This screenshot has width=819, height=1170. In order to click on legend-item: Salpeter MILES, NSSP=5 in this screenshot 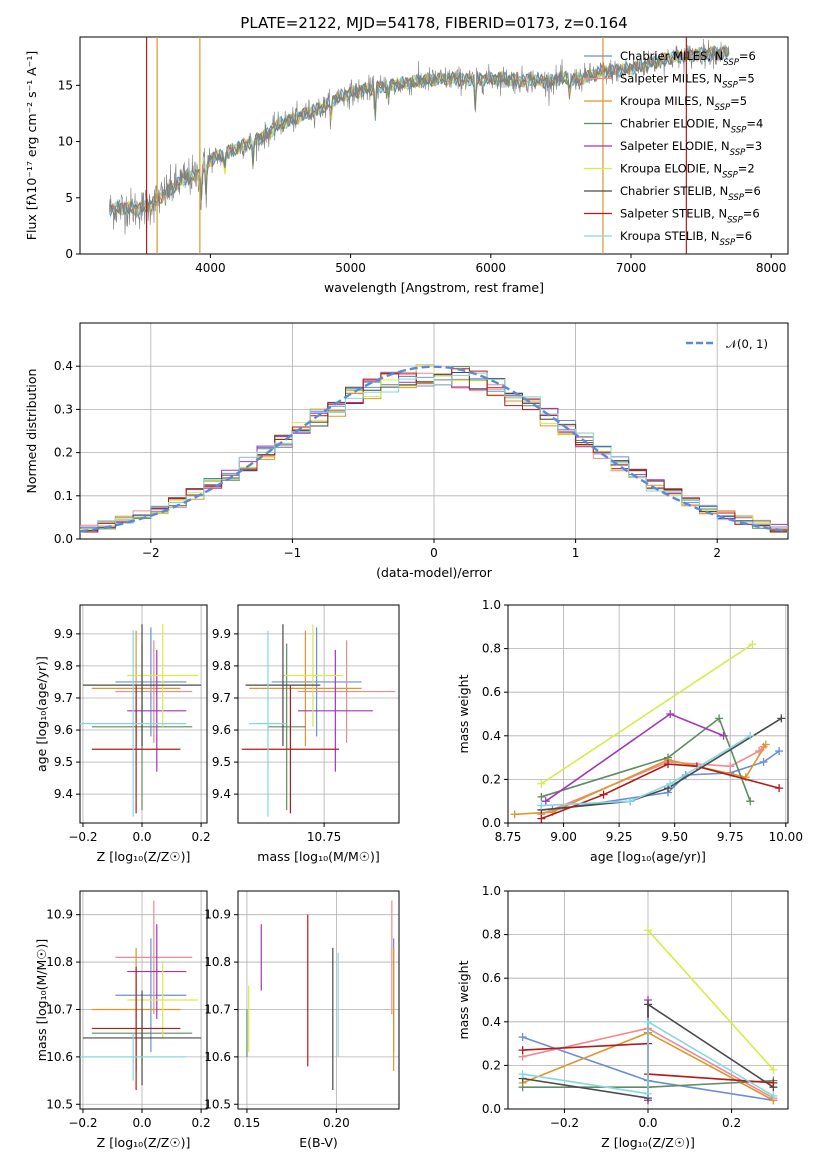, I will do `click(687, 81)`.